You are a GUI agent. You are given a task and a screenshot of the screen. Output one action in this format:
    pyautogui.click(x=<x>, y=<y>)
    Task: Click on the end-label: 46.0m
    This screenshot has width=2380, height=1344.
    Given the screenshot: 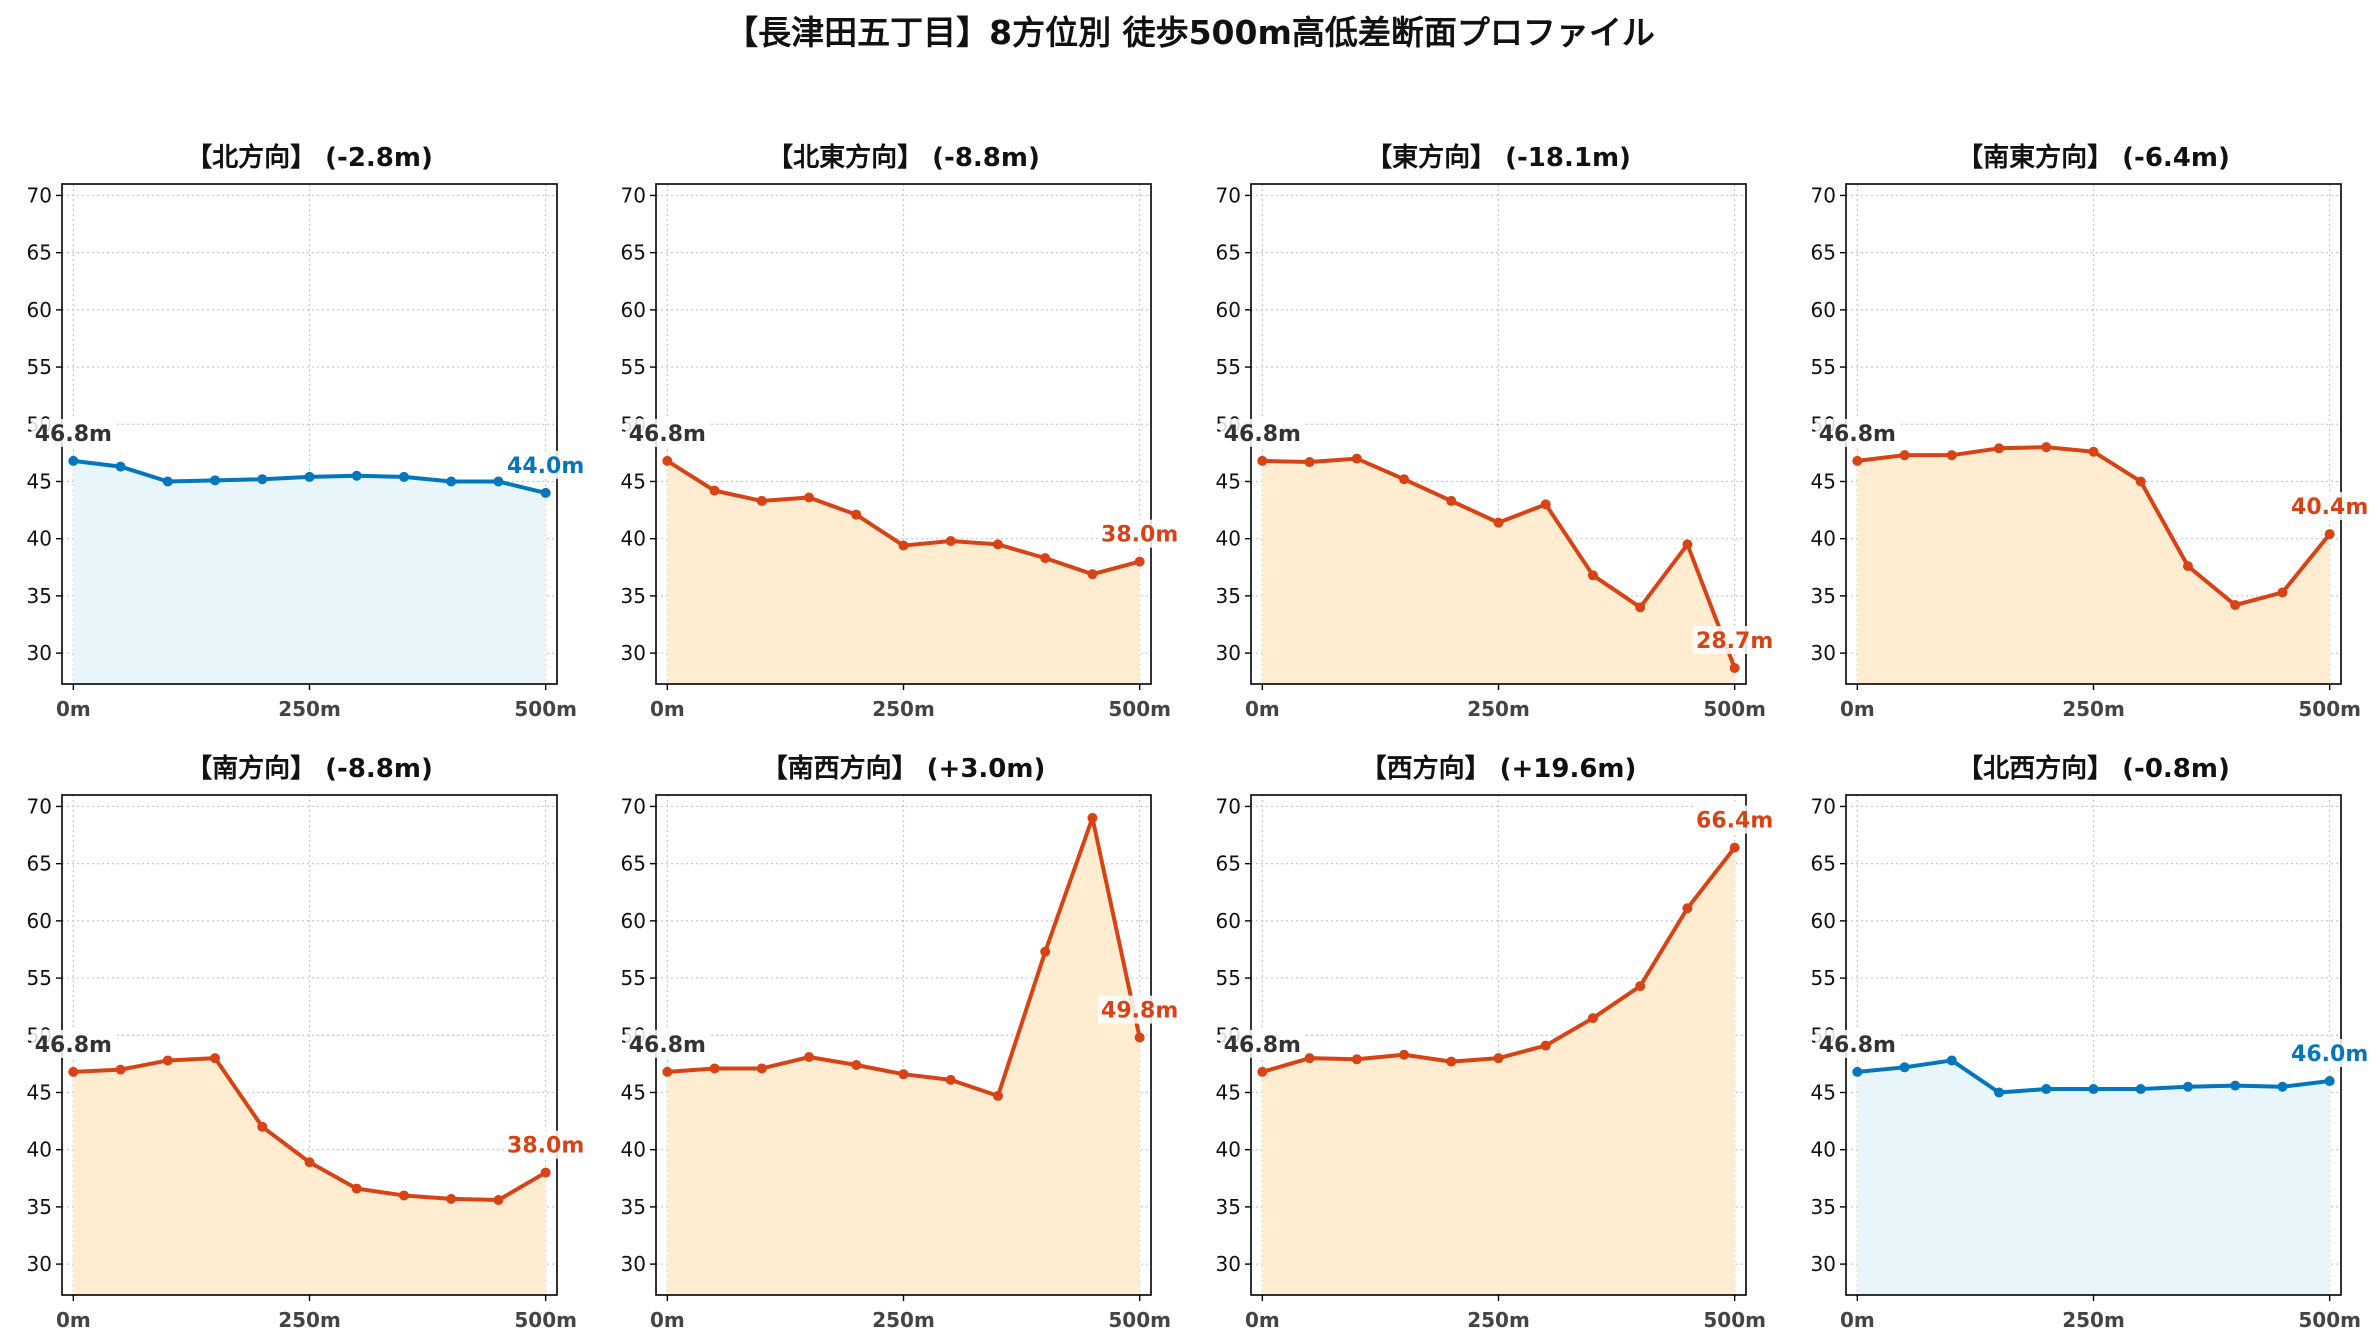 What is the action you would take?
    pyautogui.click(x=2329, y=1054)
    